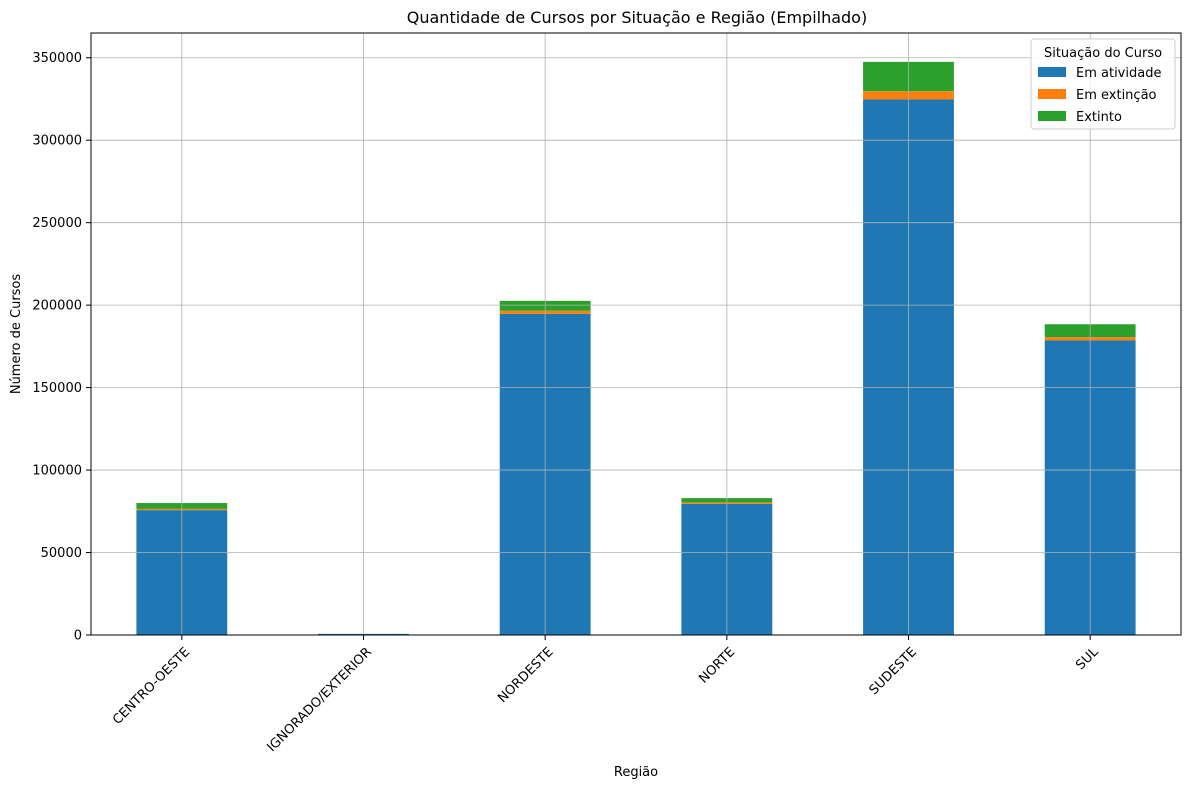  Describe the element at coordinates (320, 700) in the screenshot. I see `x-tick-label: IGNORADO/EXTERIOR` at that location.